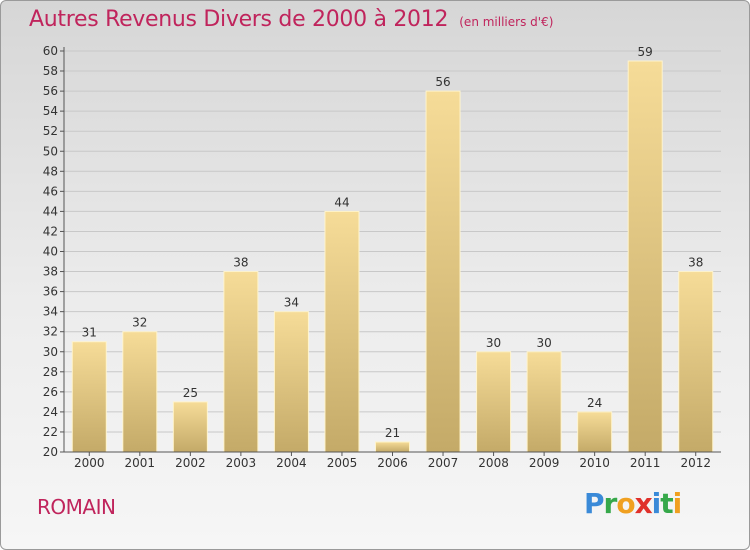  I want to click on x-tick-label: 2004, so click(291, 463).